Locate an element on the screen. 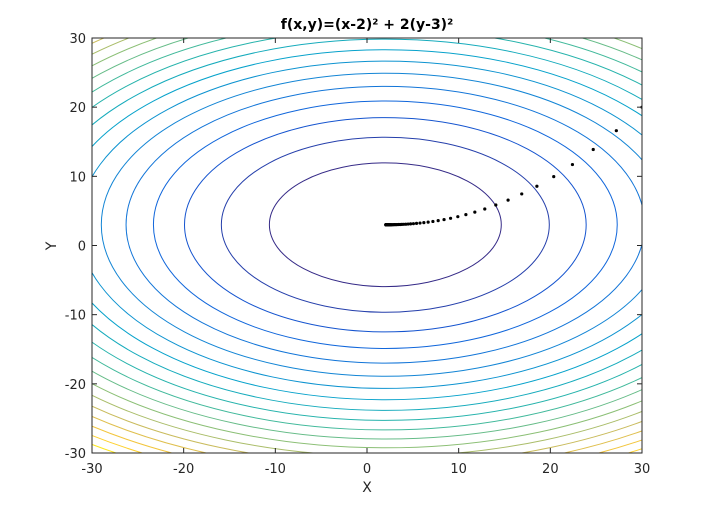  y-tick-label: -20 is located at coordinates (75, 385).